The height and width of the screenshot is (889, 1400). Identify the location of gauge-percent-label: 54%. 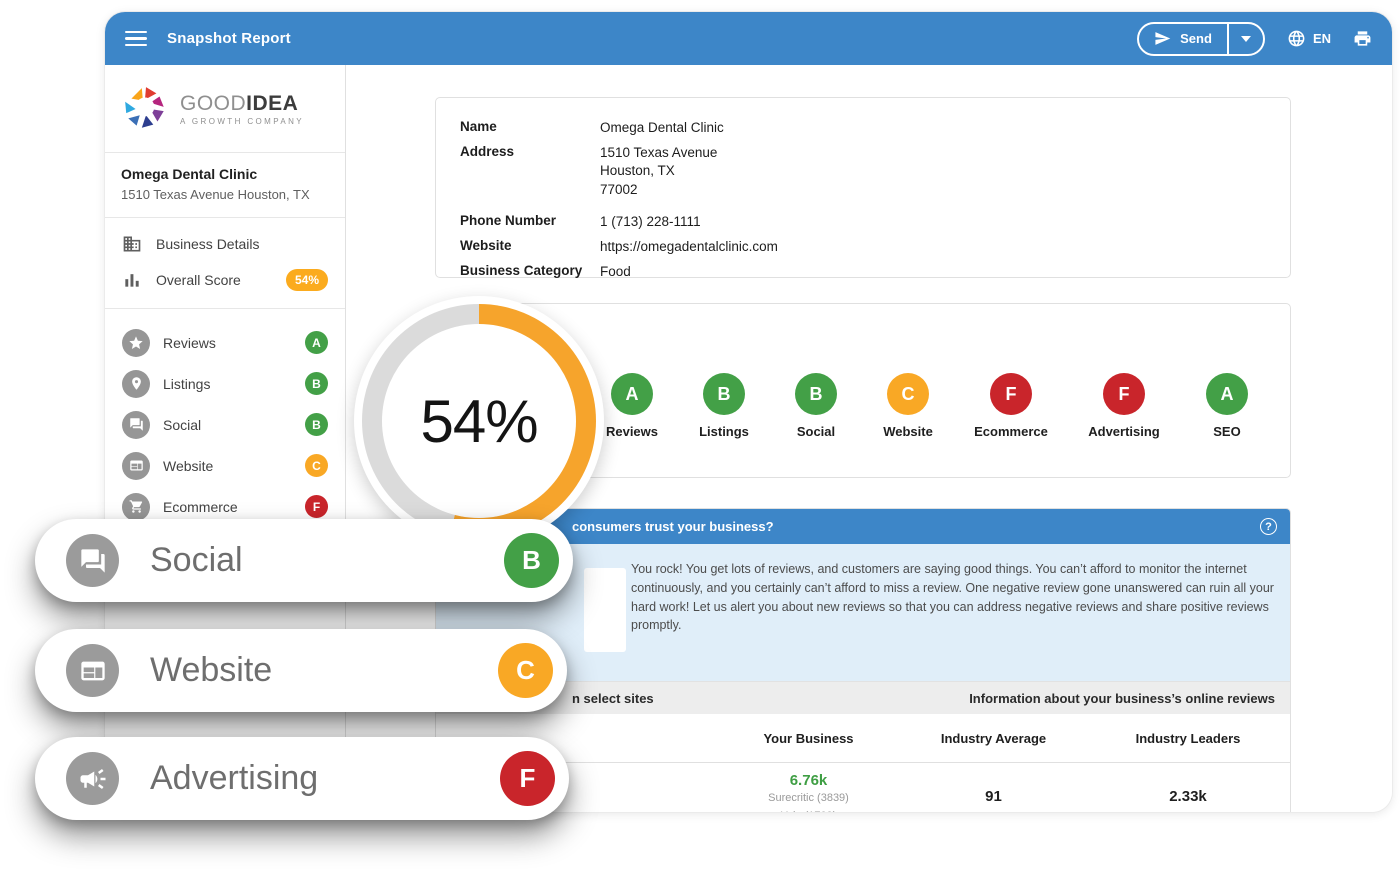
(479, 421).